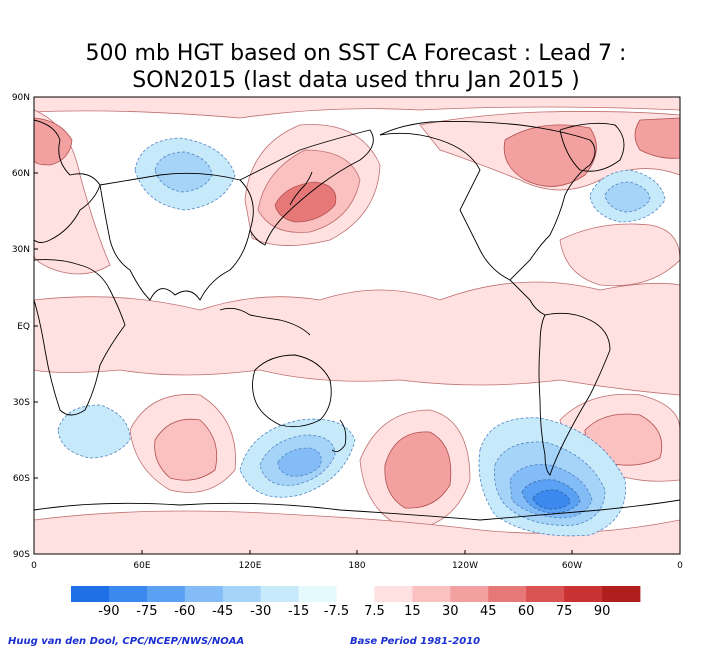 The width and height of the screenshot is (712, 650). What do you see at coordinates (186, 449) in the screenshot?
I see `anomaly-south-indian-core` at bounding box center [186, 449].